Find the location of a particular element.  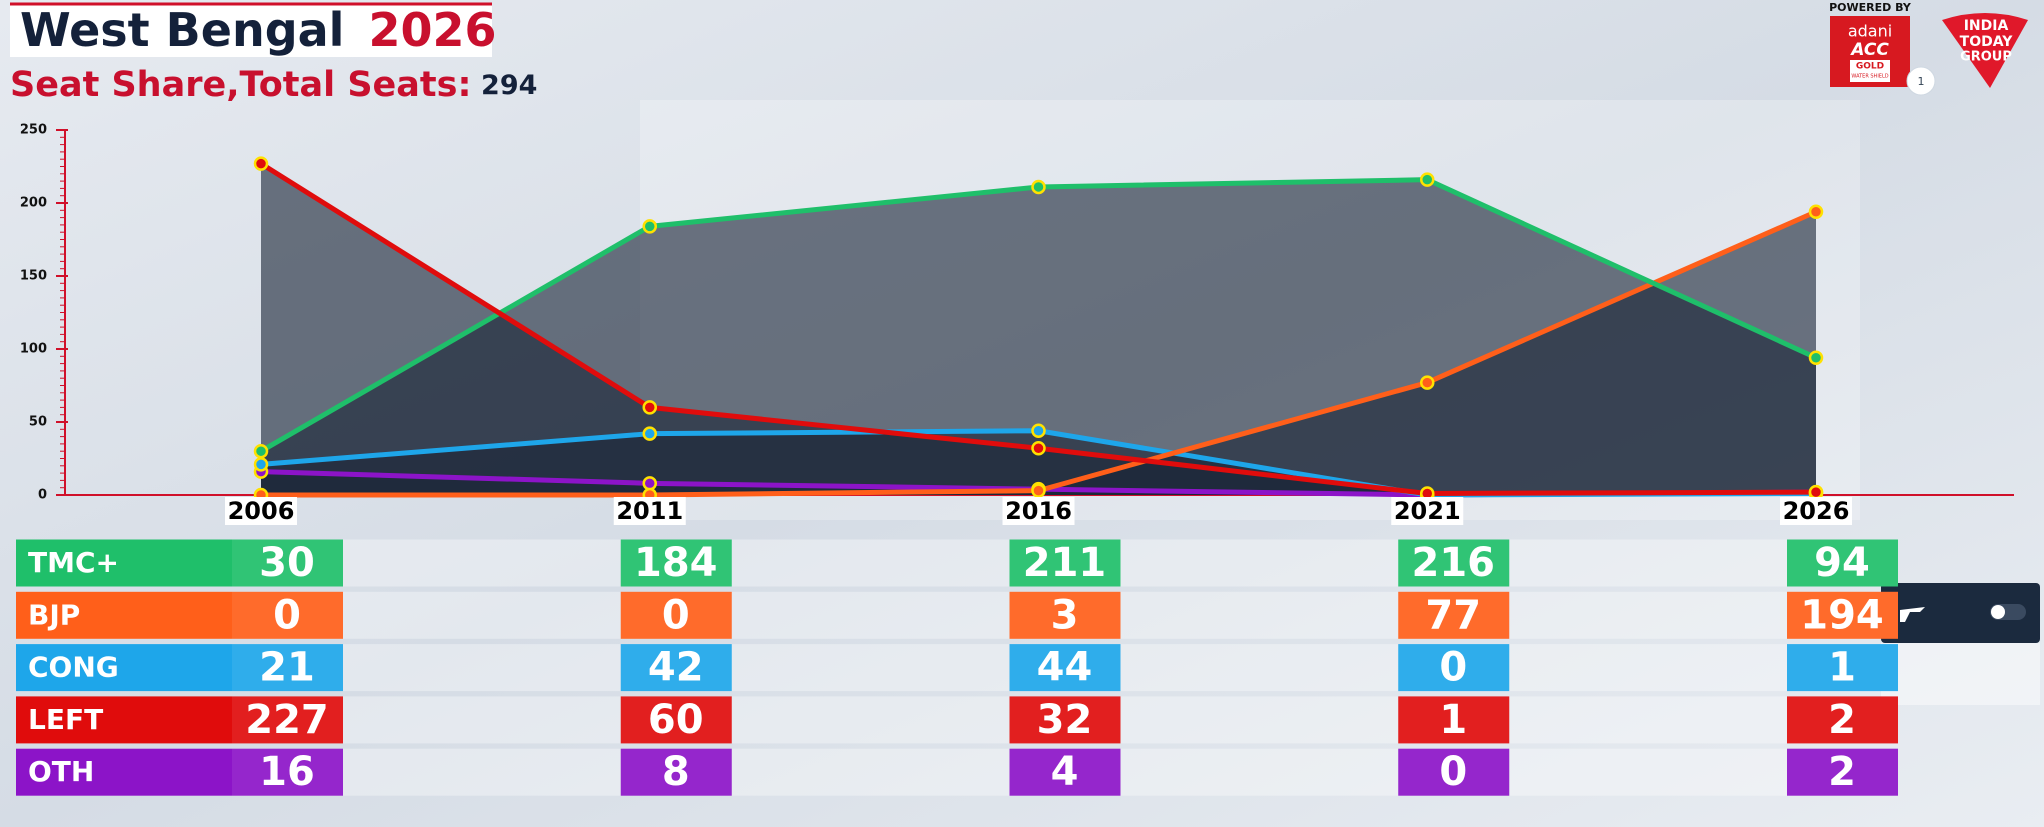

value-label: 1 is located at coordinates (1842, 668).